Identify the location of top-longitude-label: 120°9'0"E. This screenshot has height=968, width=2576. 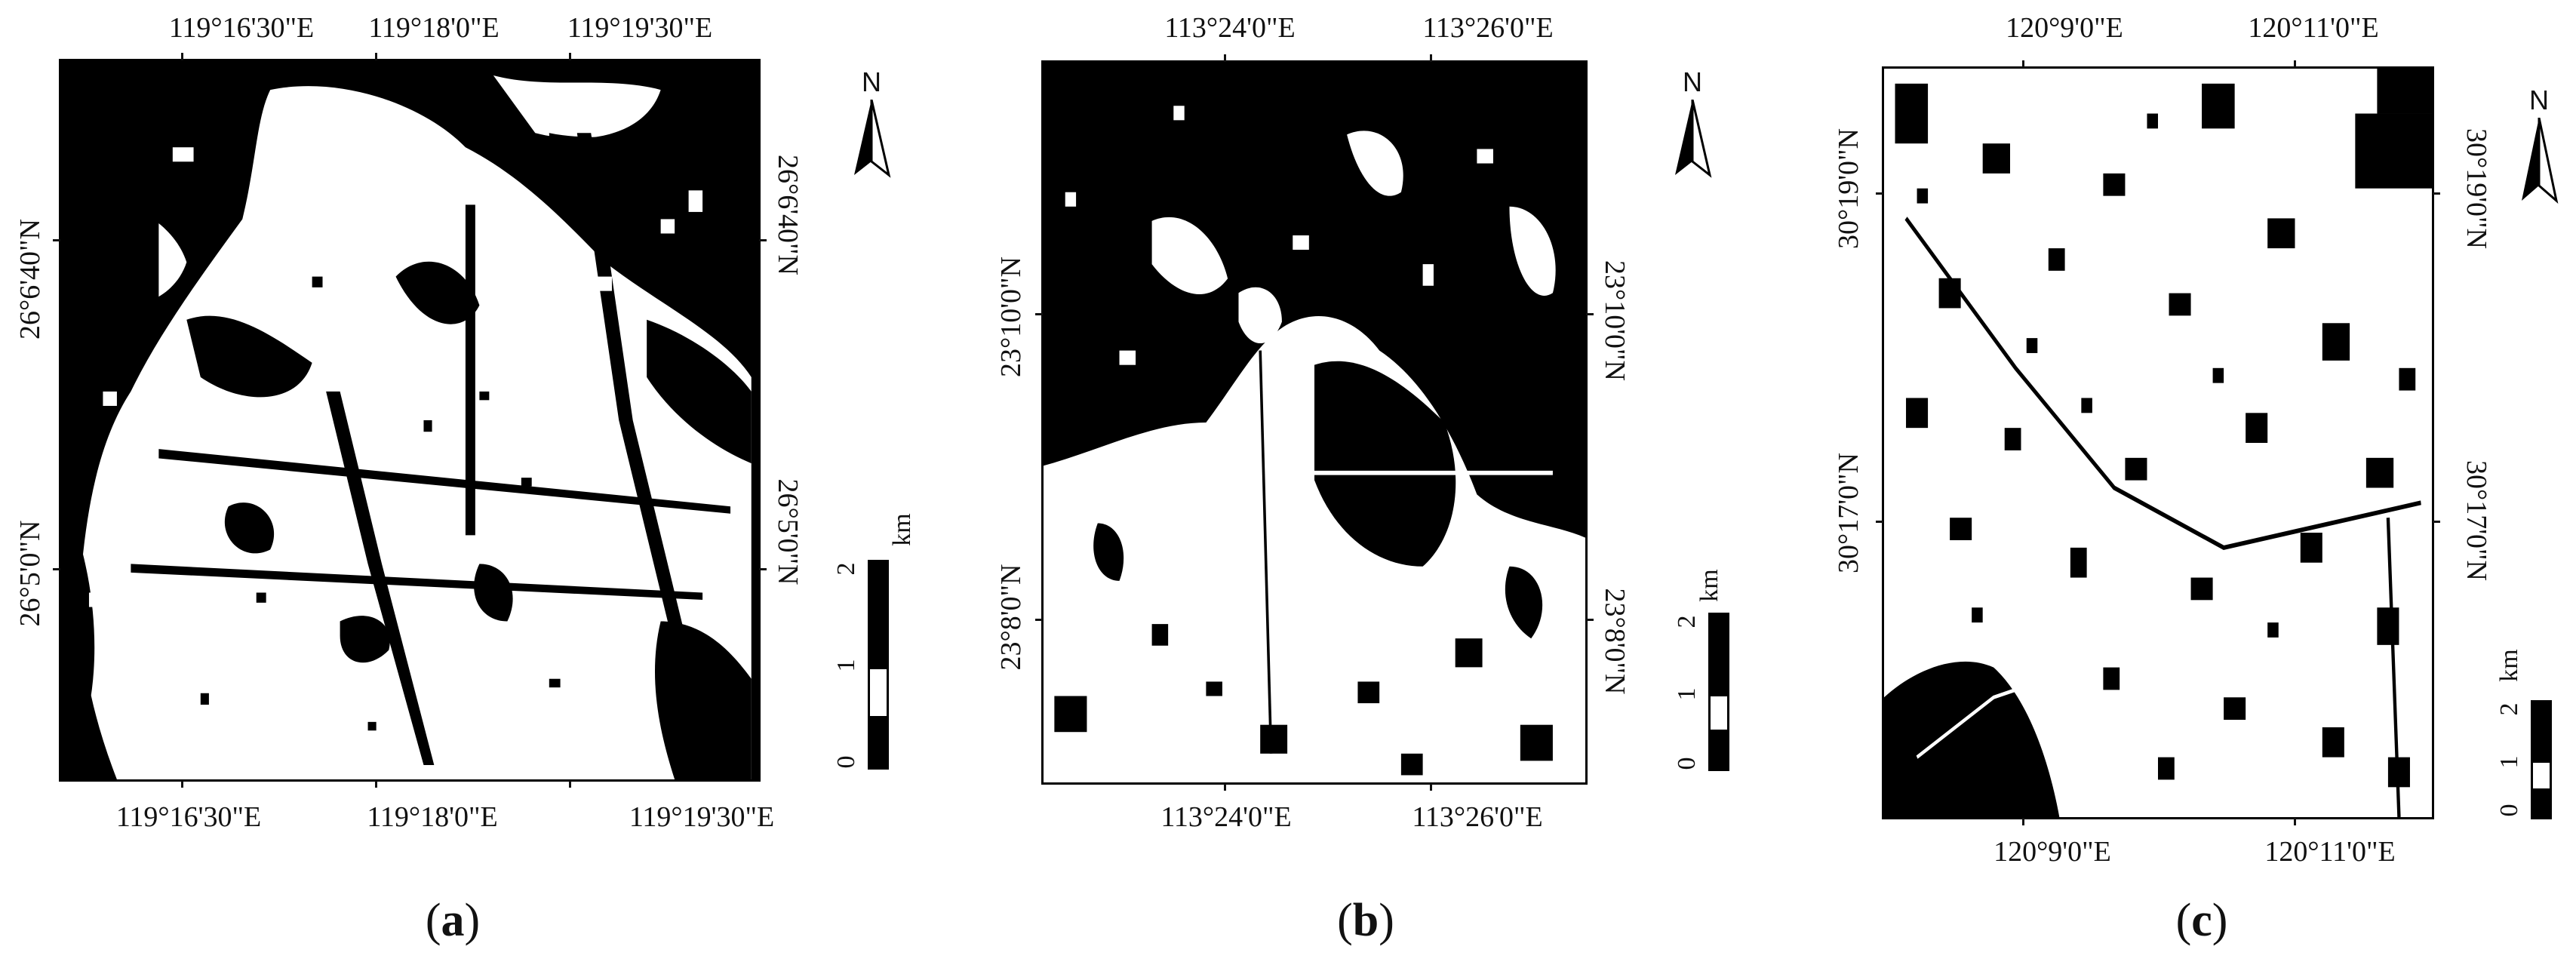
(2064, 28).